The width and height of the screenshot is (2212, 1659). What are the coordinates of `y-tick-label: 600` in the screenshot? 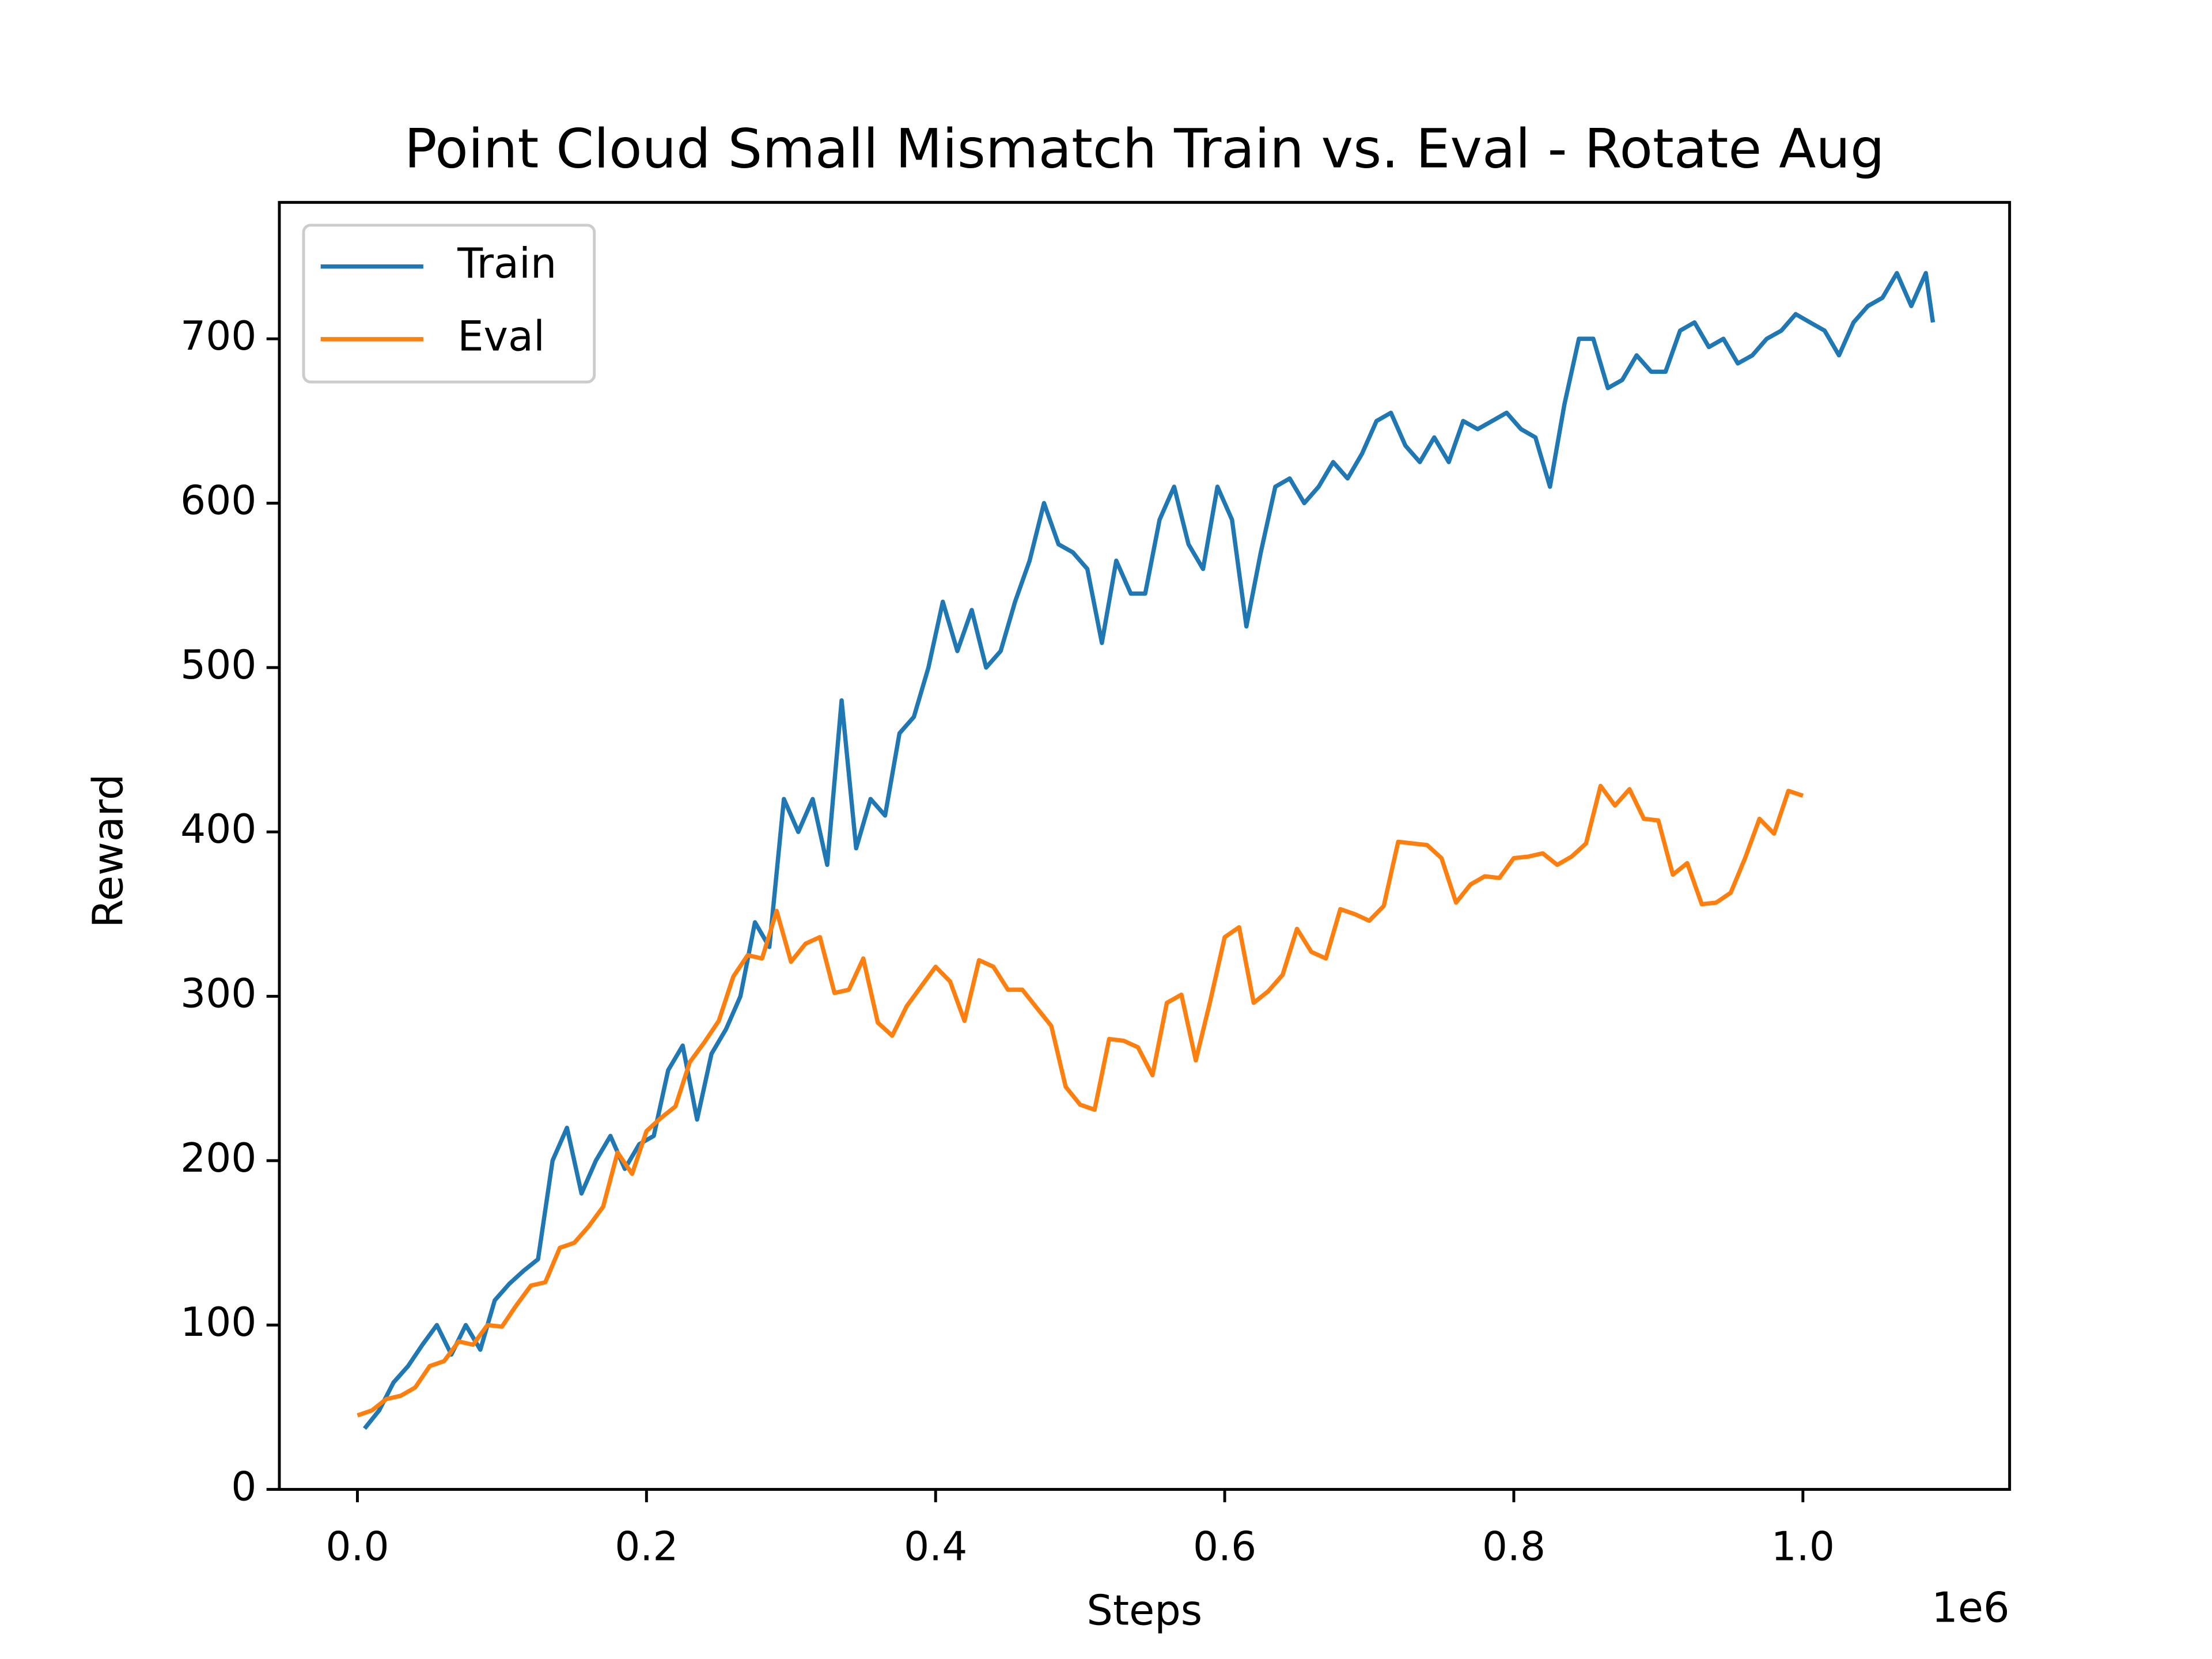 It's located at (218, 501).